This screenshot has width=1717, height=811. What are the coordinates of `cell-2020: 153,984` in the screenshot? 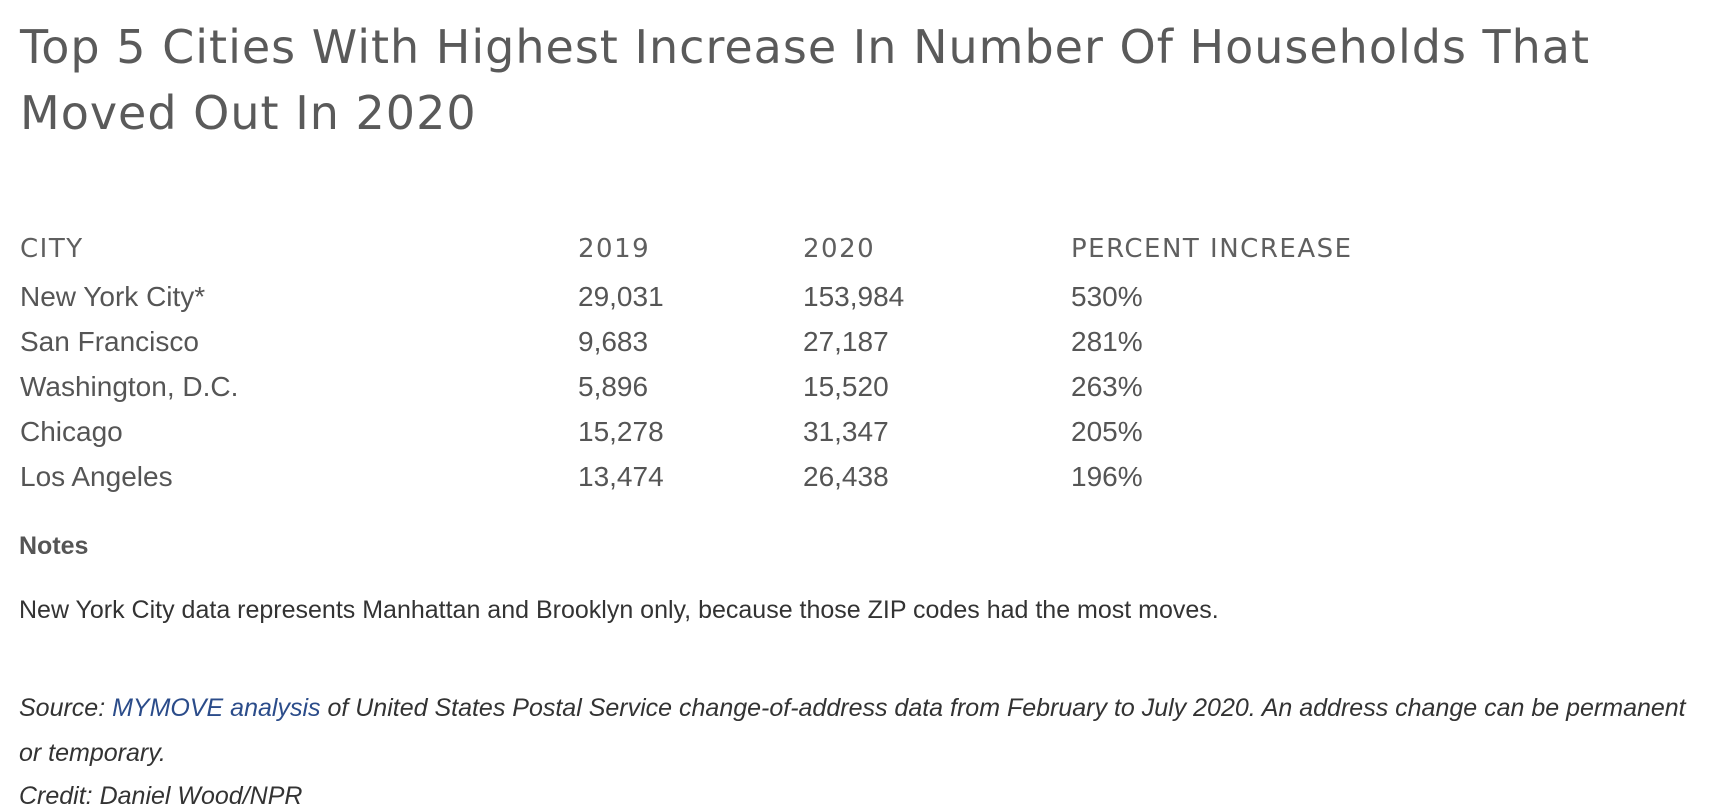 It's located at (854, 296).